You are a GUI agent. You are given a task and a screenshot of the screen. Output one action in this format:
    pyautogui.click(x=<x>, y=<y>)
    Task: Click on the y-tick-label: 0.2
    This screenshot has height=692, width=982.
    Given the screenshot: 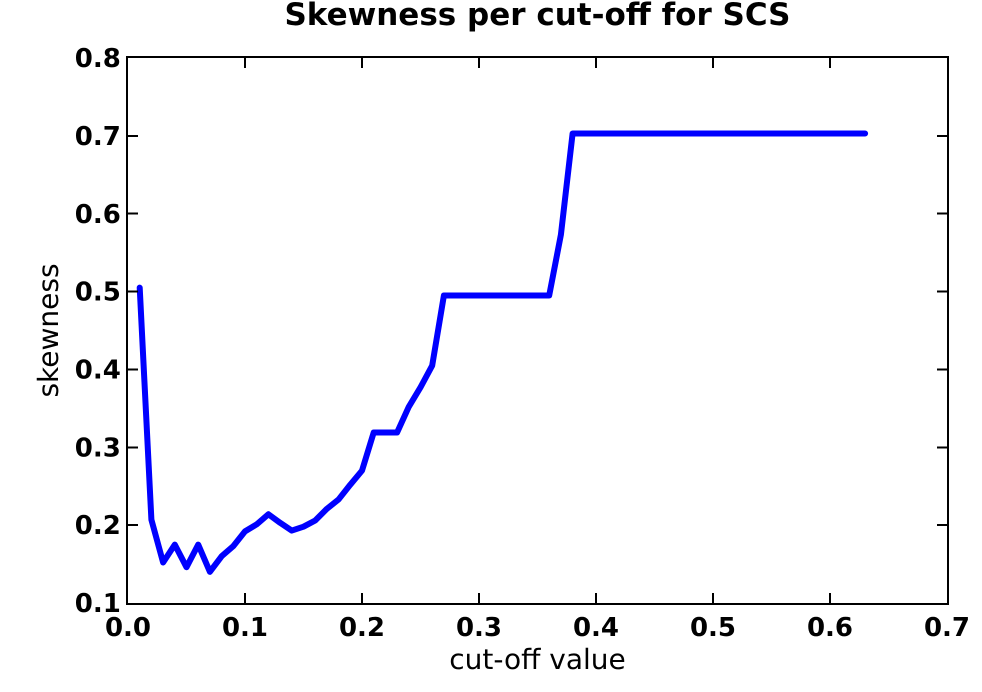 What is the action you would take?
    pyautogui.click(x=97, y=526)
    